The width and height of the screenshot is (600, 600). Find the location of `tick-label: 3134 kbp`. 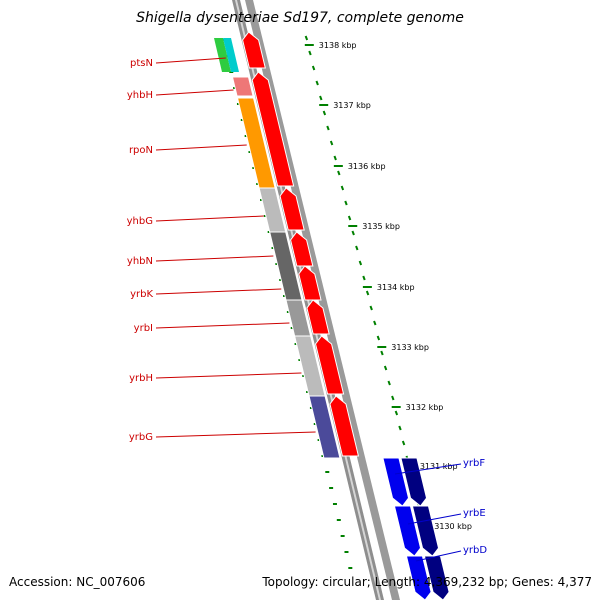

tick-label: 3134 kbp is located at coordinates (396, 287).